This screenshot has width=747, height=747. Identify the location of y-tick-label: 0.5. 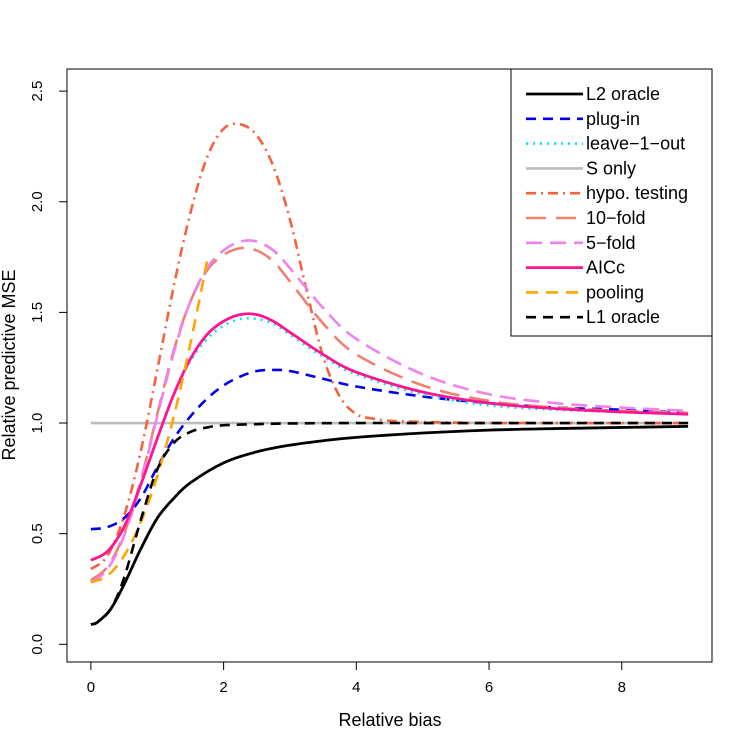
(37, 533).